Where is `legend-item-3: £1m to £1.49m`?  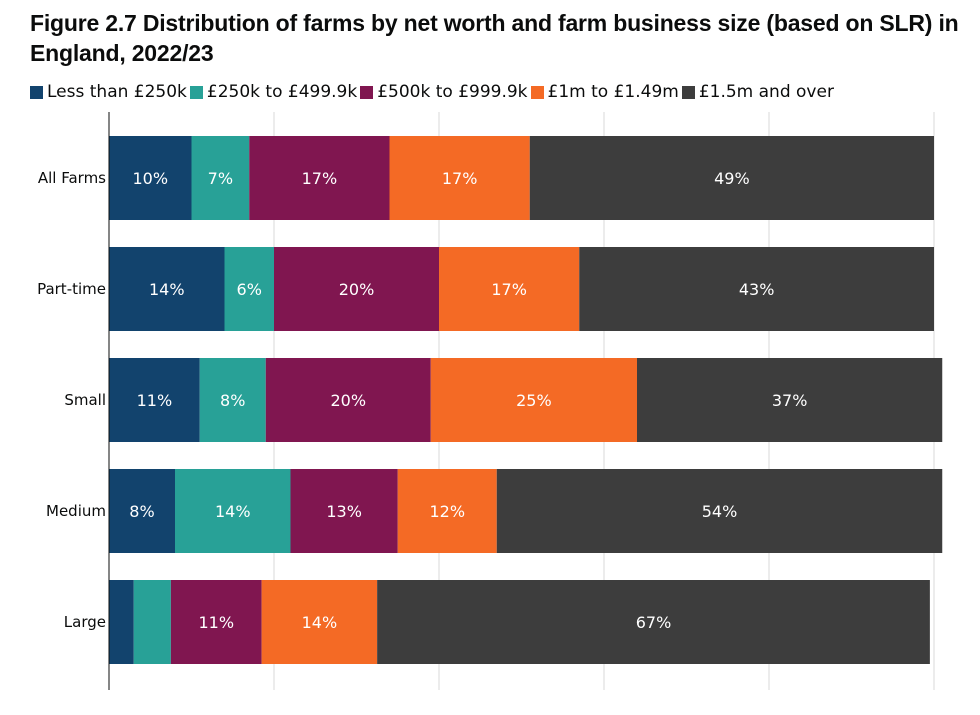
legend-item-3: £1m to £1.49m is located at coordinates (604, 92).